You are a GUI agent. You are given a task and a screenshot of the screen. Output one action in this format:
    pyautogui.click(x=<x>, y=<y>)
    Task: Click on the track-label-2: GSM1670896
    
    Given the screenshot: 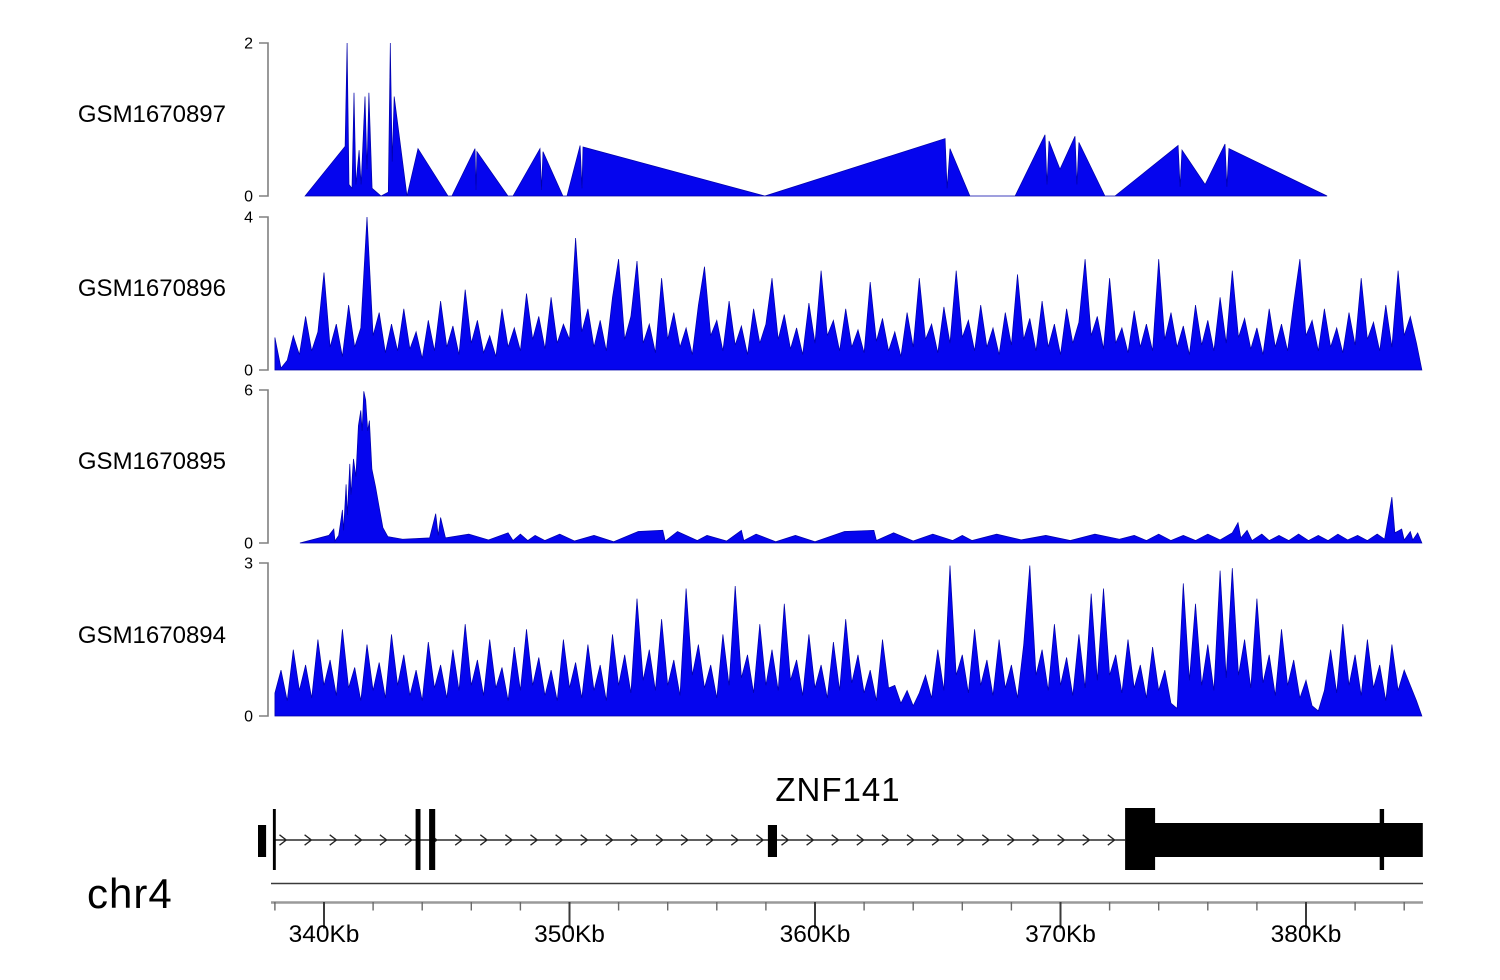 What is the action you would take?
    pyautogui.click(x=152, y=288)
    